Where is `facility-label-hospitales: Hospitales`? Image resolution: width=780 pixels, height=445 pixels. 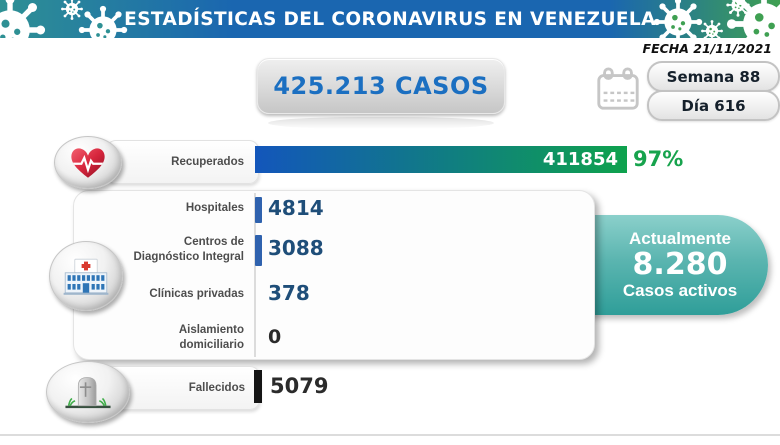 facility-label-hospitales: Hospitales is located at coordinates (214, 208).